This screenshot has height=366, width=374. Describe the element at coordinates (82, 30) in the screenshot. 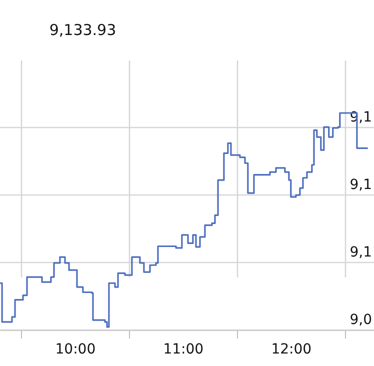

I see `chart-title: 9,133.93` at that location.